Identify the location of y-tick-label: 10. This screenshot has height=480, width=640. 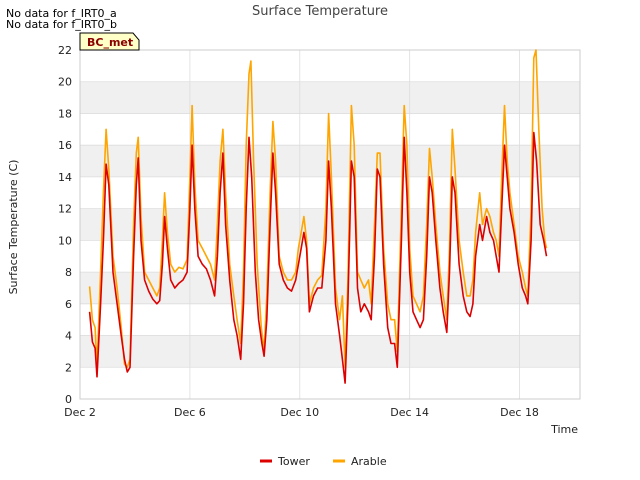
(65, 240).